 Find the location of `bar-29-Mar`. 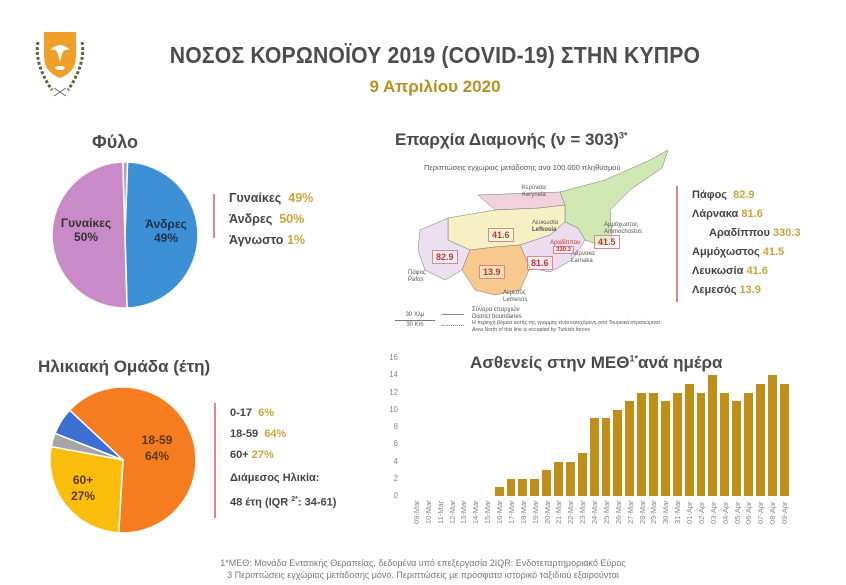

bar-29-Mar is located at coordinates (653, 444).